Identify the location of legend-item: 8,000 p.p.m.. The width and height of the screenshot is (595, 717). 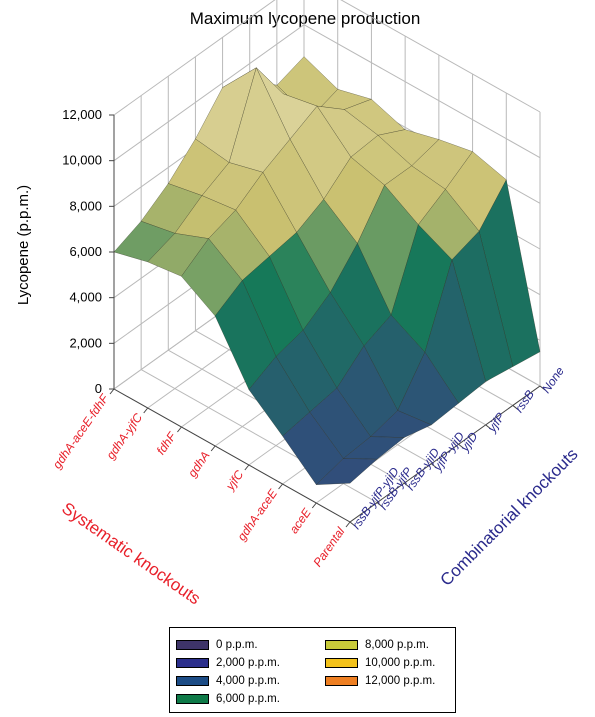
(377, 645).